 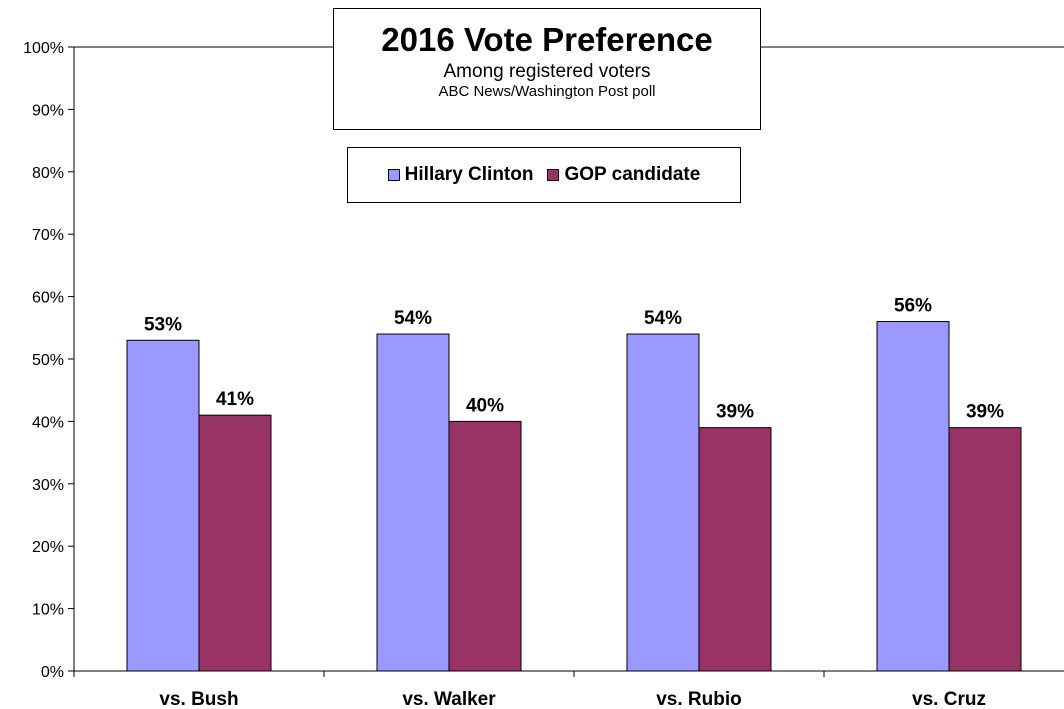 What do you see at coordinates (547, 39) in the screenshot?
I see `chart-title: 2016 Vote Preference` at bounding box center [547, 39].